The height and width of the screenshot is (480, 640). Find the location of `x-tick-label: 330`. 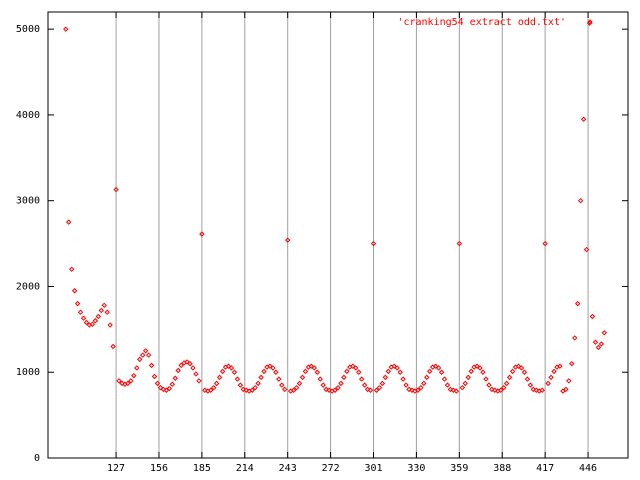

x-tick-label: 330 is located at coordinates (416, 468).